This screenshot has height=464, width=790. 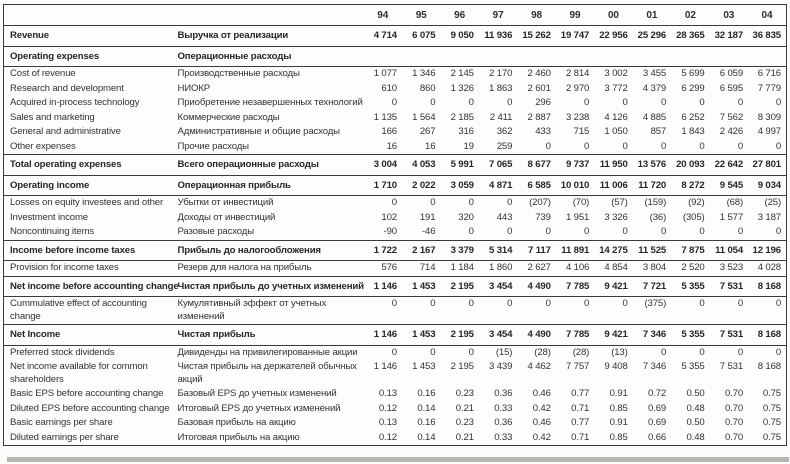 What do you see at coordinates (389, 88) in the screenshot?
I see `value-cell: 610` at bounding box center [389, 88].